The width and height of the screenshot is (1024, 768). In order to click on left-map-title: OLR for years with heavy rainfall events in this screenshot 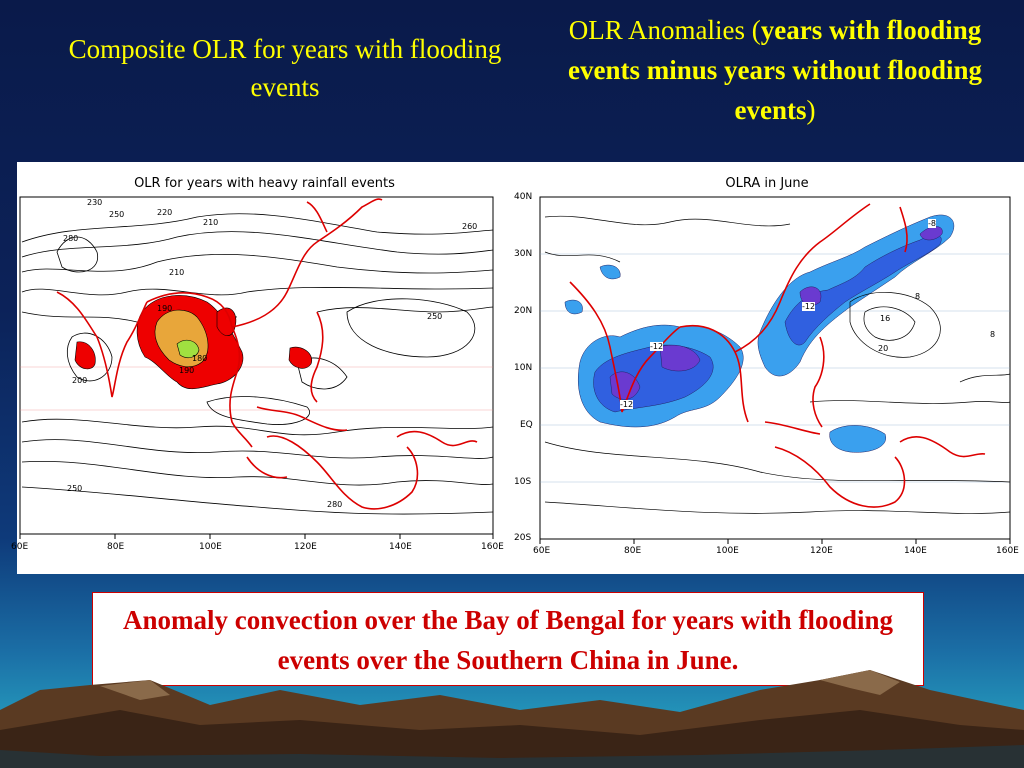, I will do `click(264, 183)`.